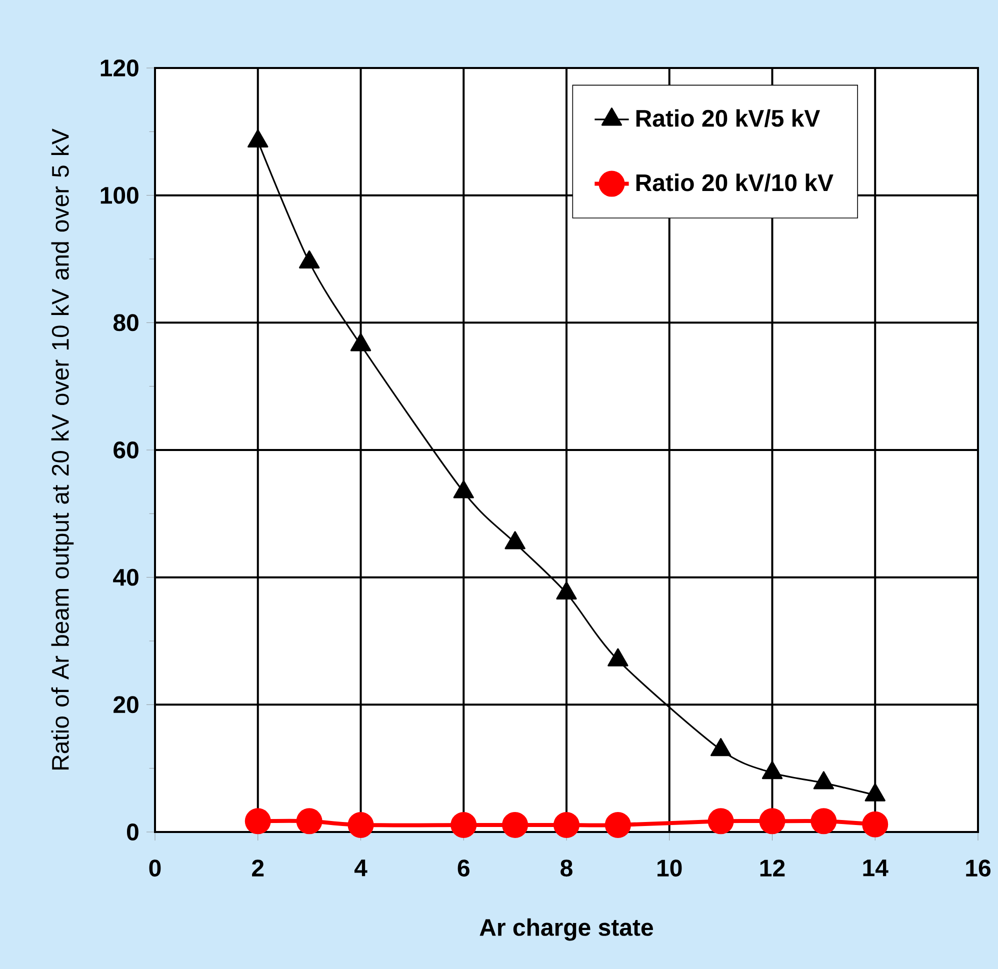 This screenshot has width=998, height=969. I want to click on y-tick-label: 80, so click(125, 323).